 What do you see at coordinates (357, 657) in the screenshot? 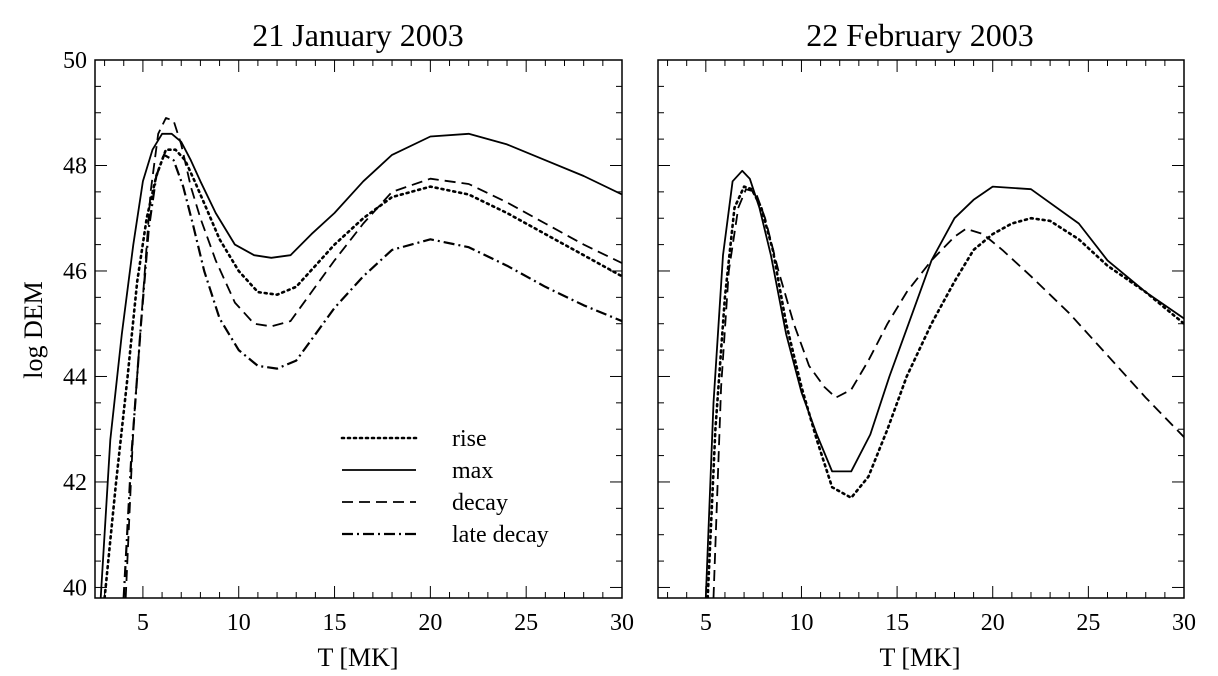
I see `left-x-axis-label: T [MK]` at bounding box center [357, 657].